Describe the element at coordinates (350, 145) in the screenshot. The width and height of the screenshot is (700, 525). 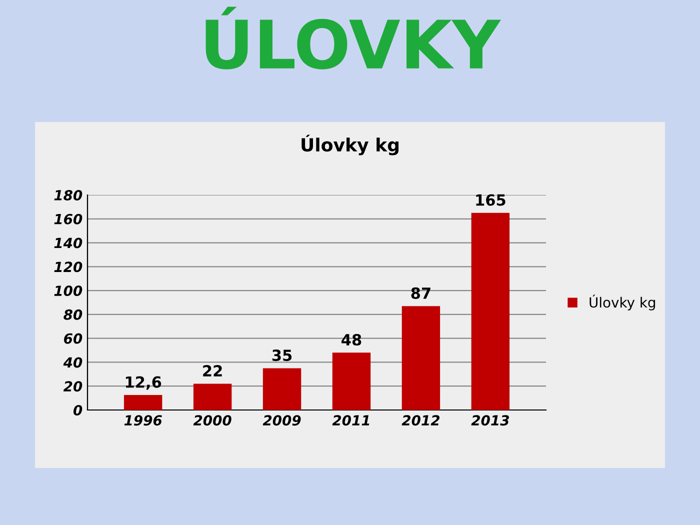
I see `chart-subtitle: Úlovky kg` at that location.